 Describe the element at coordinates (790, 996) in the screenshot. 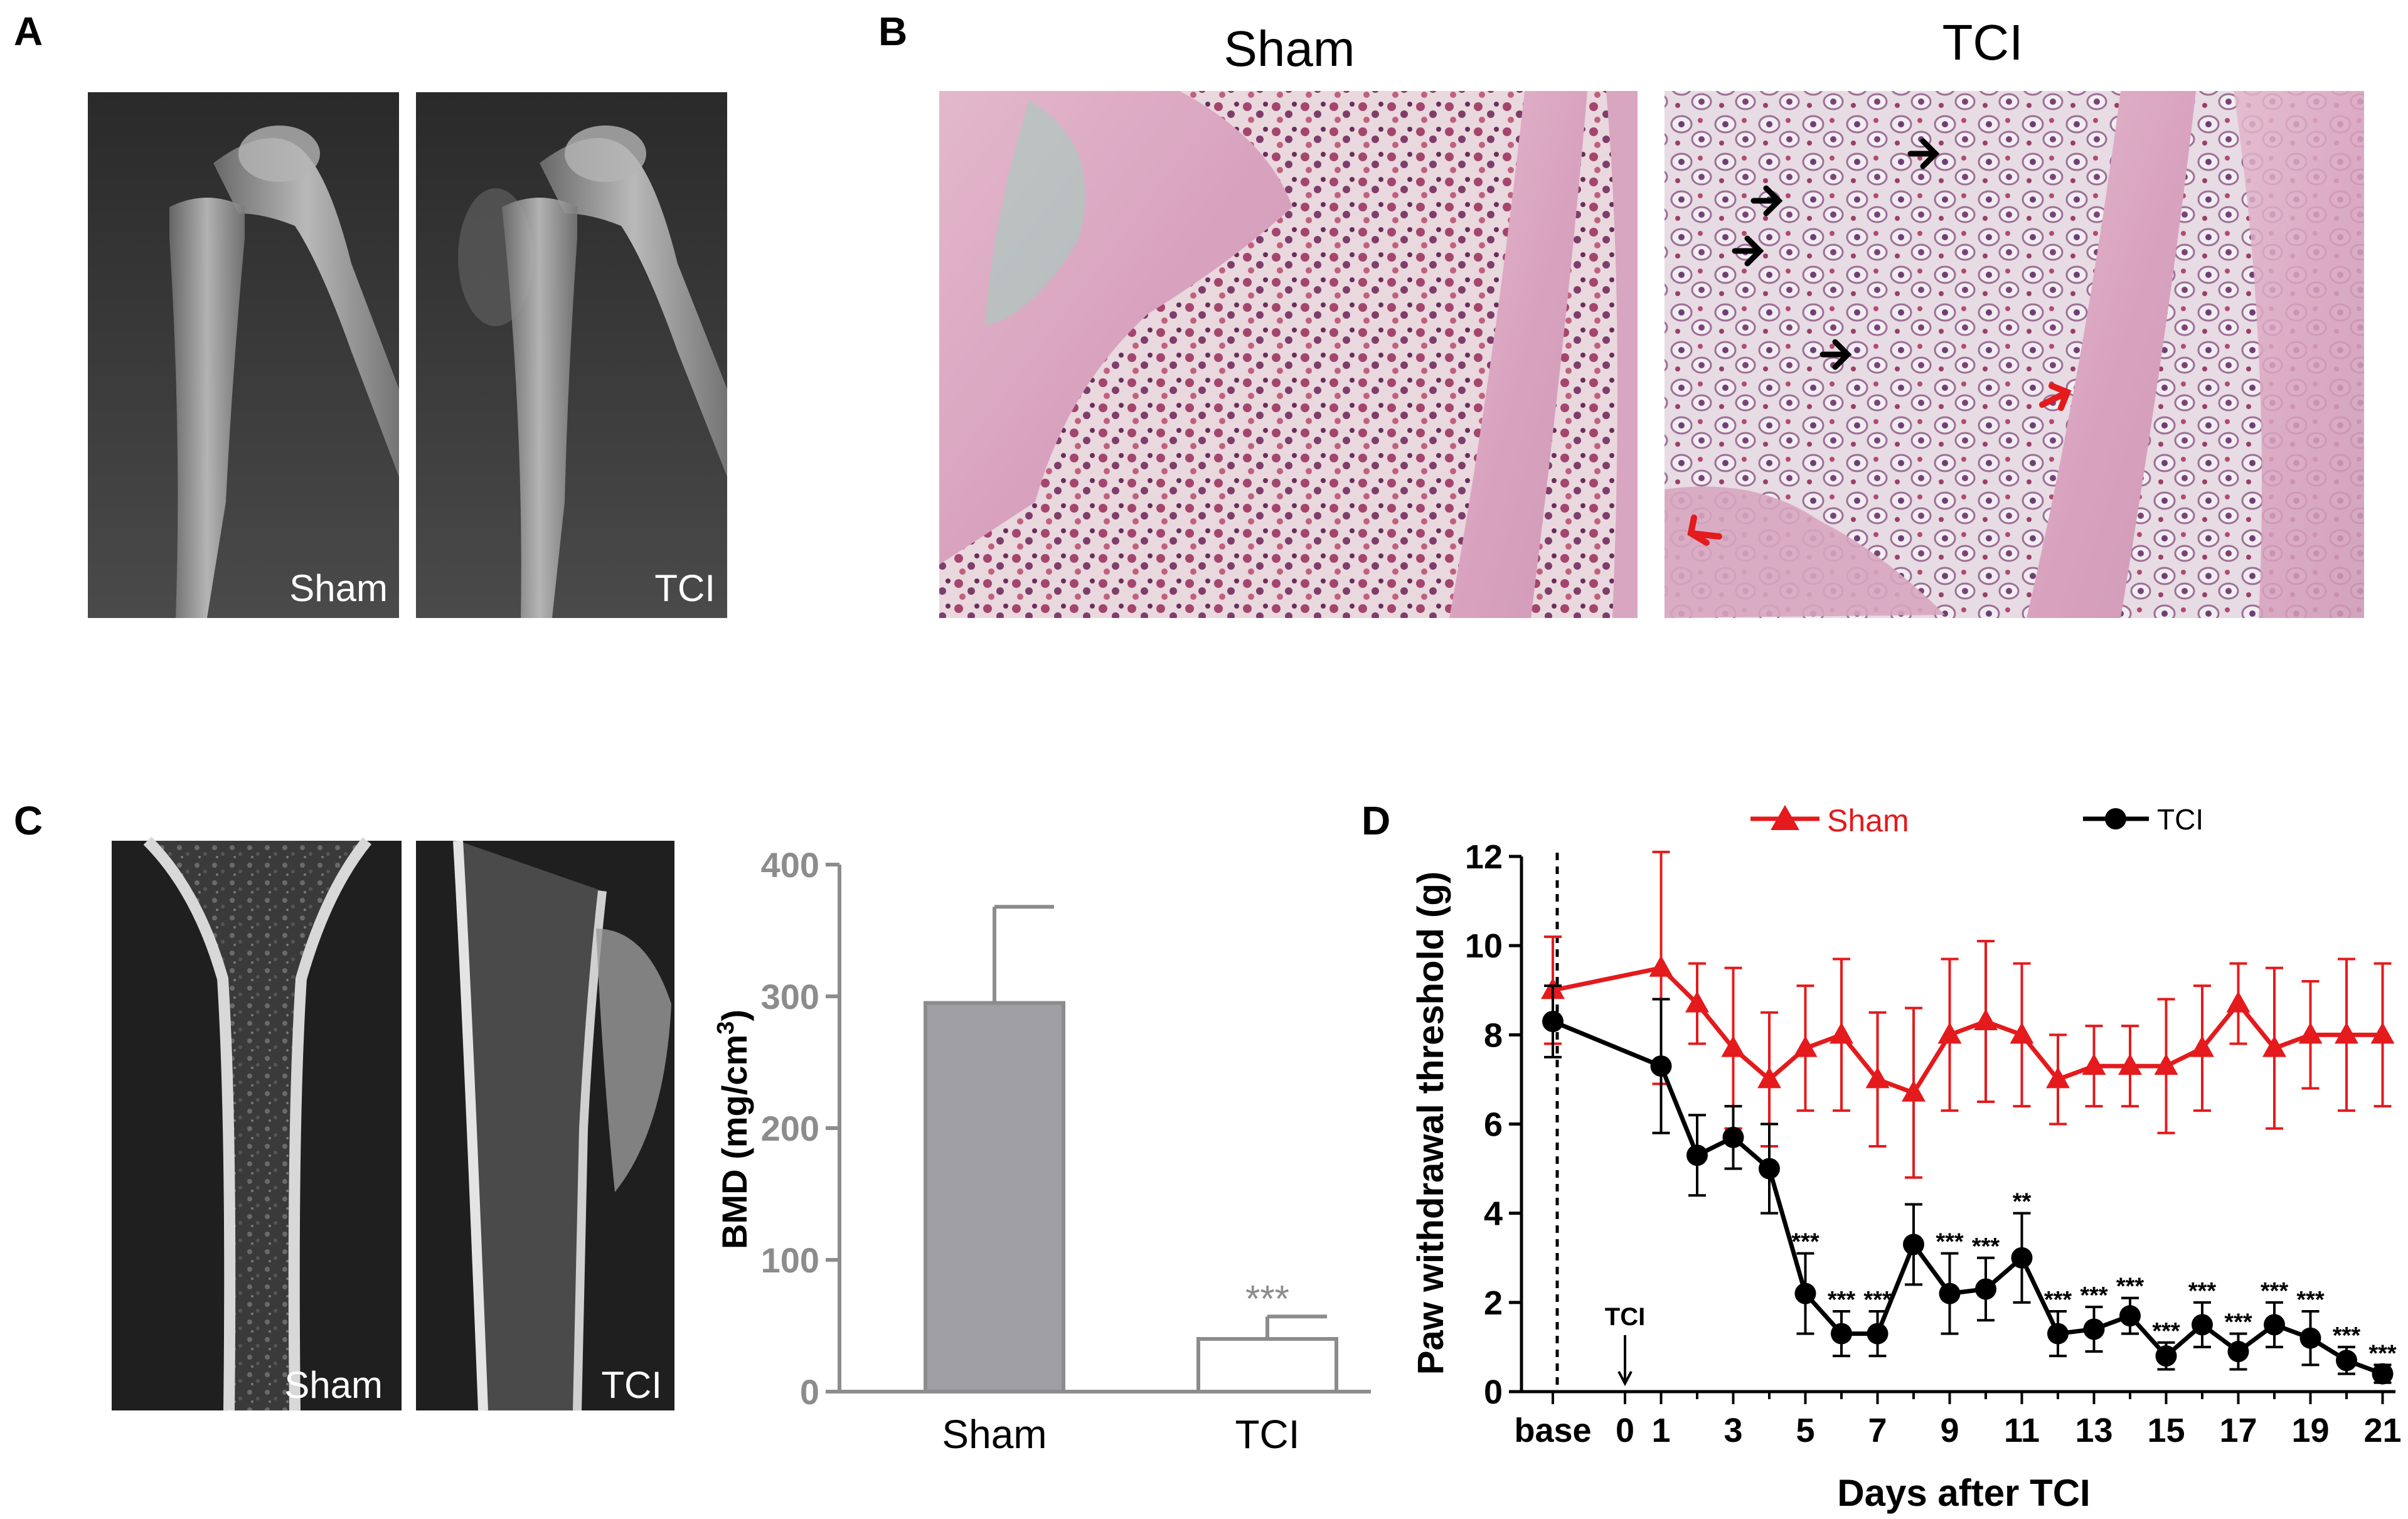

I see `bmd-y-tick-label: 300` at that location.